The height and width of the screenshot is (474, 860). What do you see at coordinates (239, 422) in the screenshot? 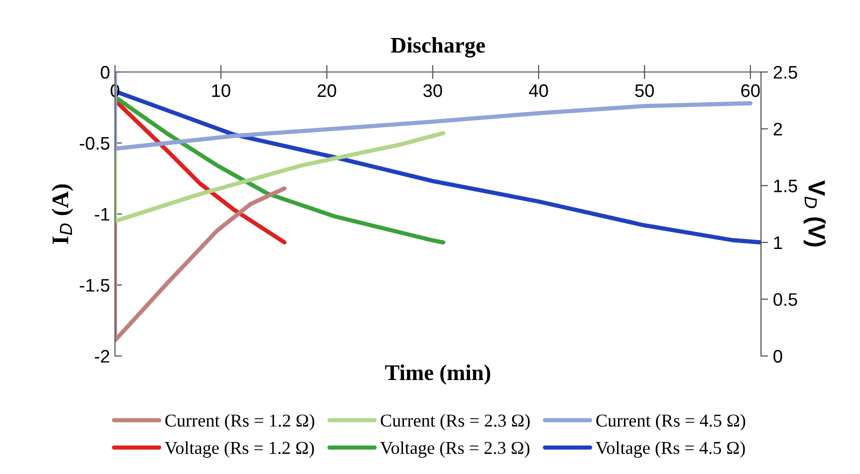
I see `legend-label: Current (Rs = 1.2 Ω)` at bounding box center [239, 422].